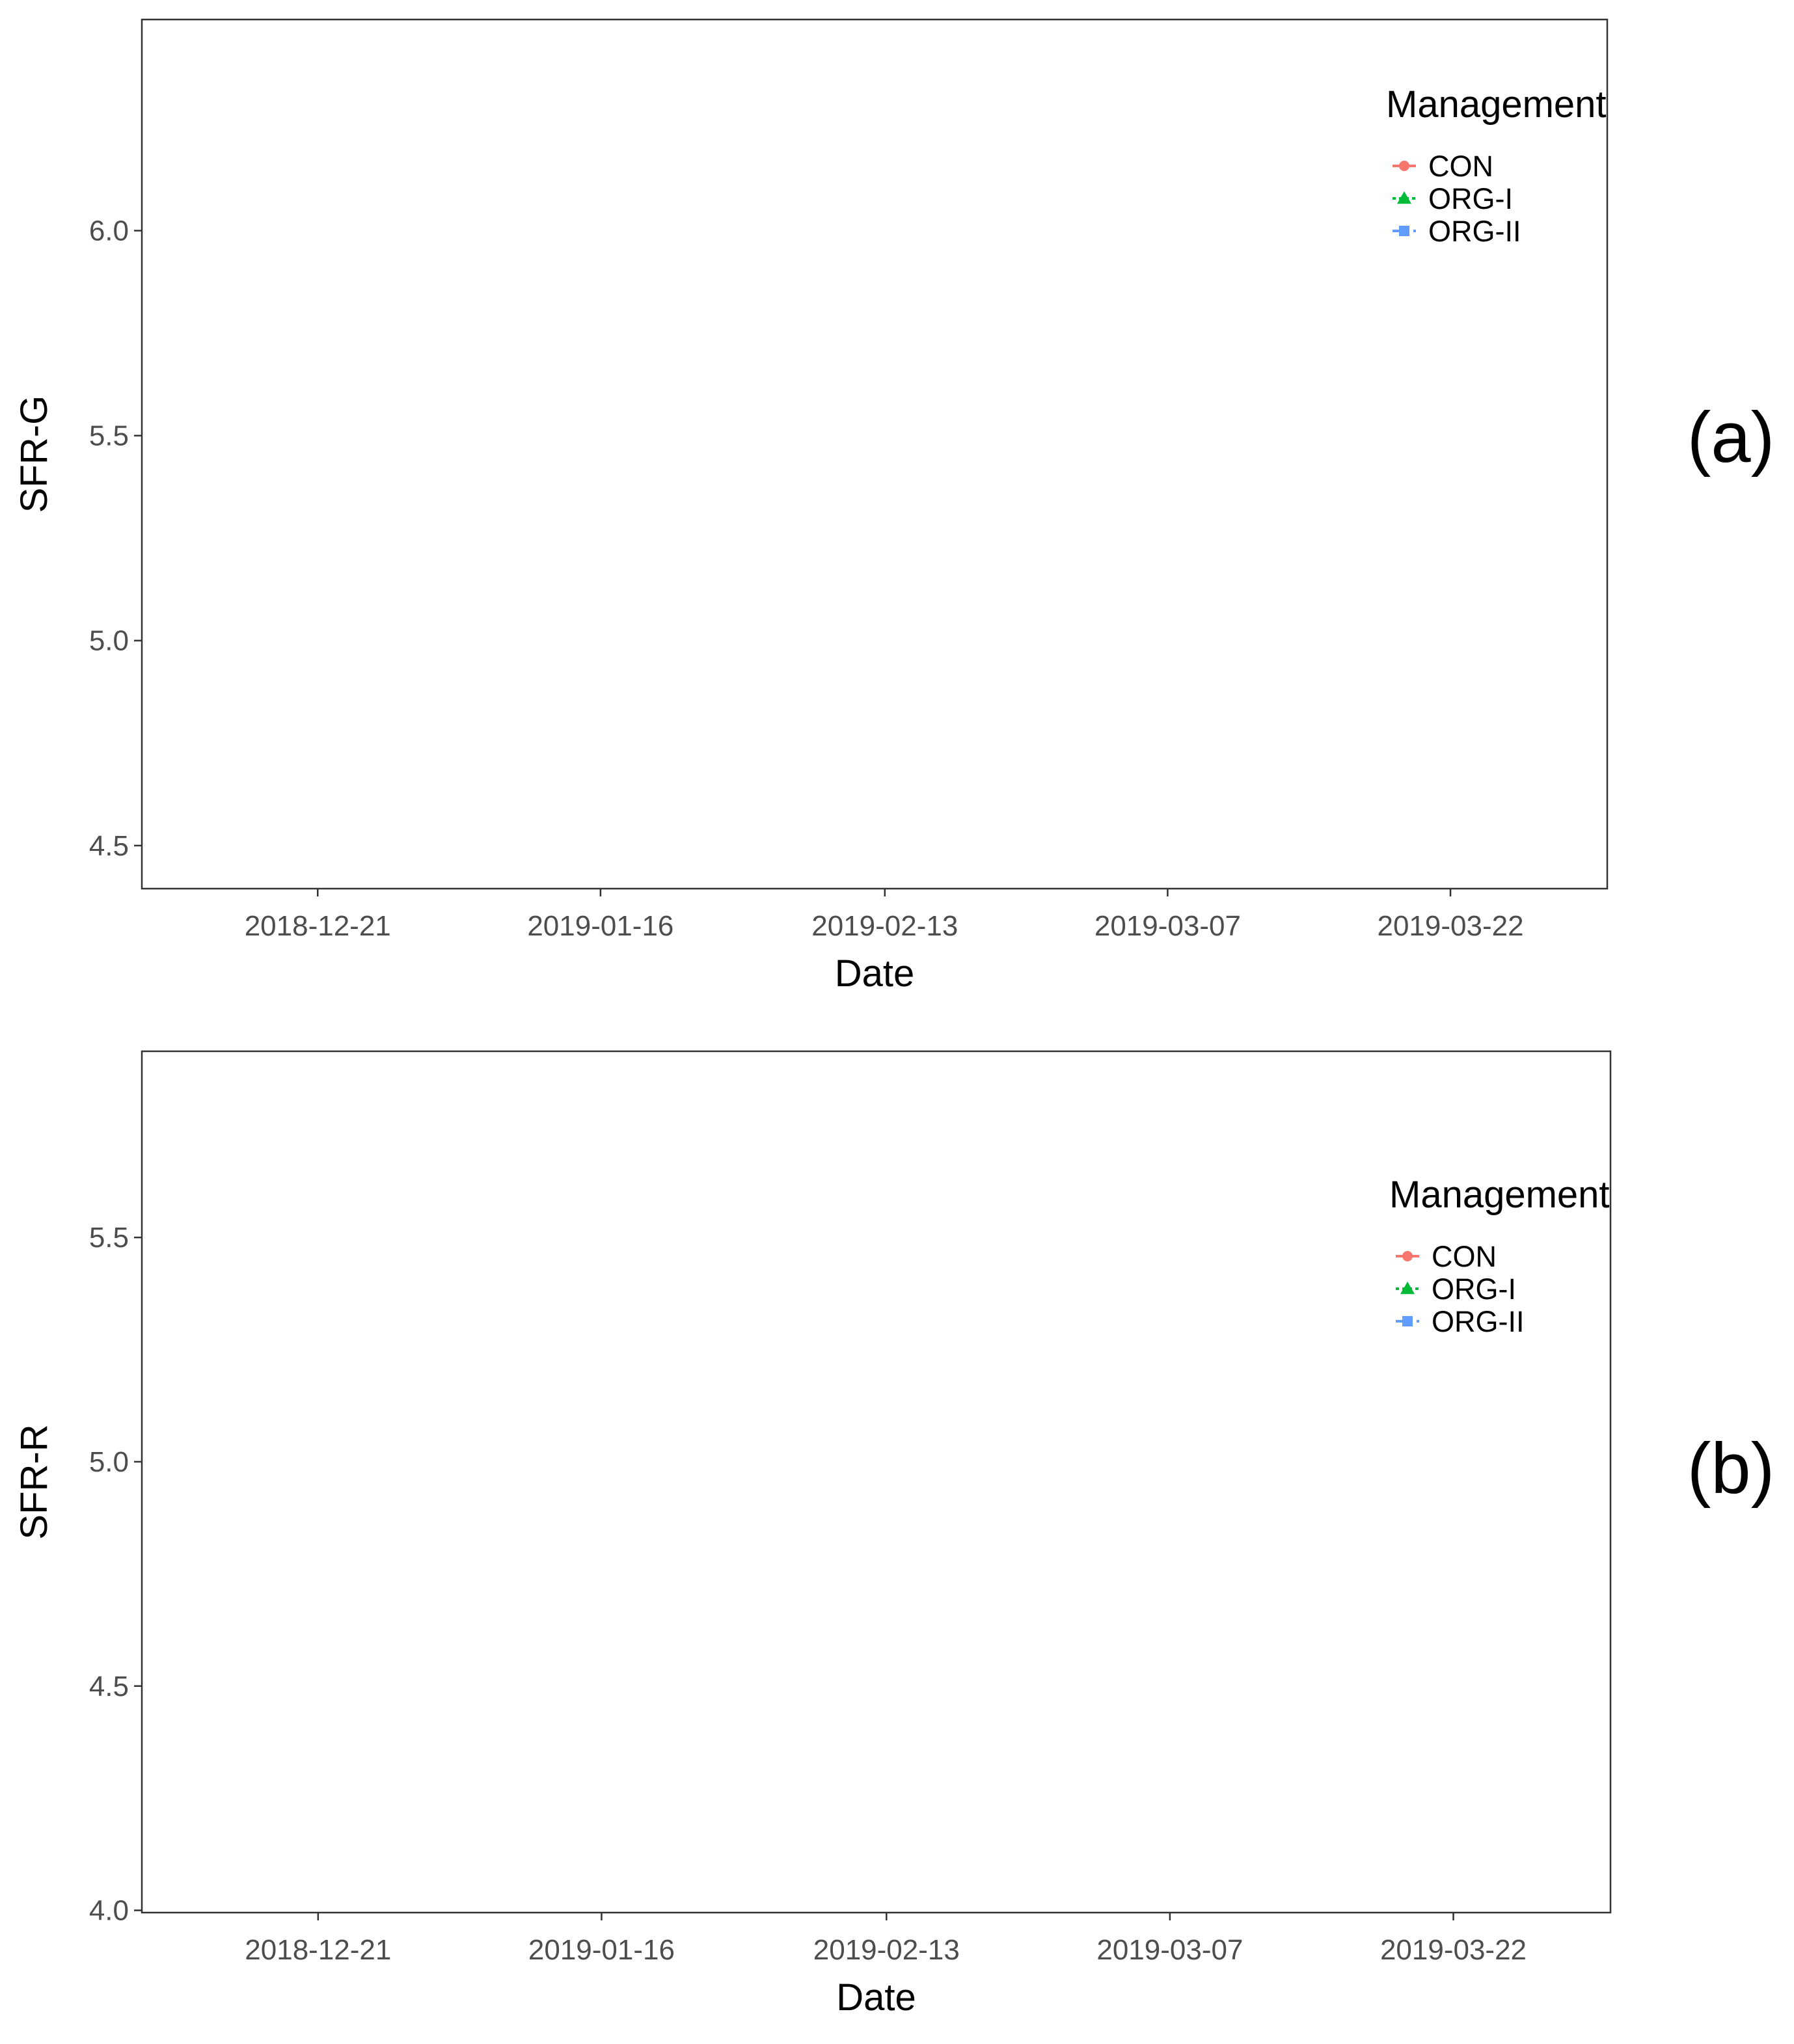  I want to click on y-axis-title: SFR-G, so click(34, 454).